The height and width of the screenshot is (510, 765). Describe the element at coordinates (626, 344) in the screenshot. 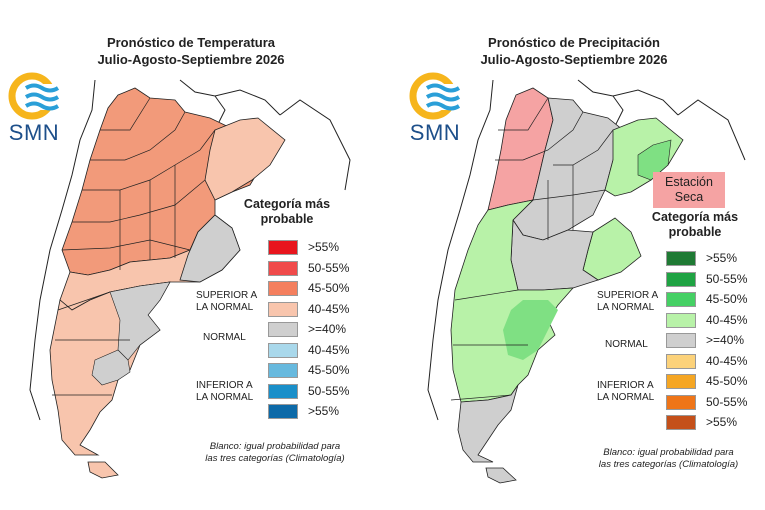

I see `precipitation-category-normal: NORMAL` at that location.